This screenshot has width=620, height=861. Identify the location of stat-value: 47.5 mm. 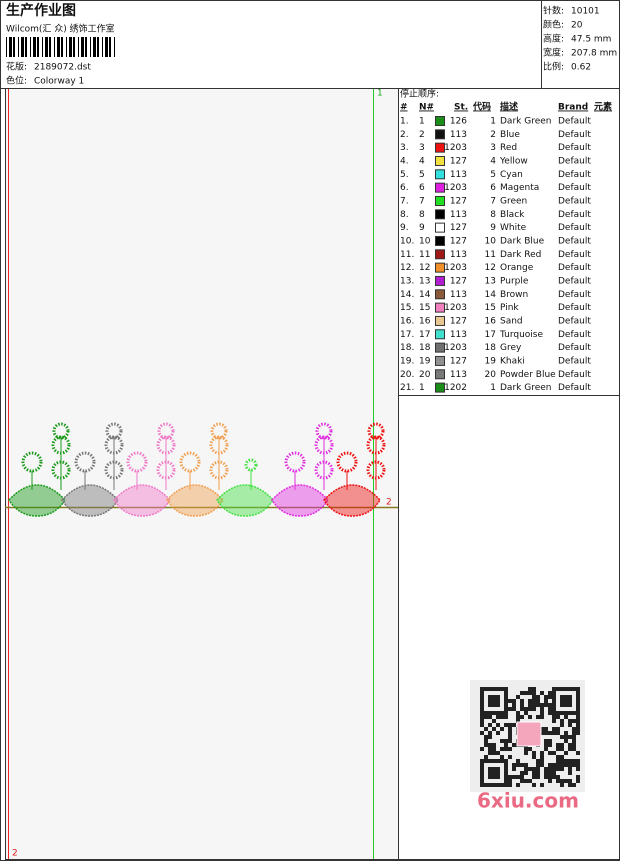
(591, 40).